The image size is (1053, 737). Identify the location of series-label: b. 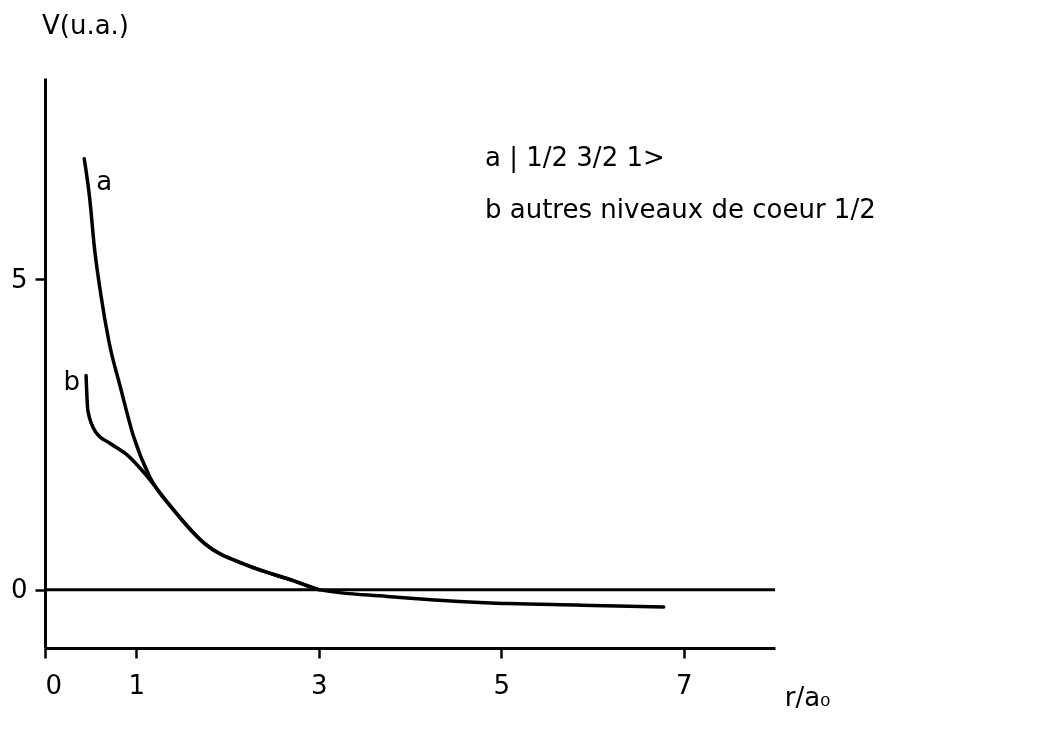
(72, 381).